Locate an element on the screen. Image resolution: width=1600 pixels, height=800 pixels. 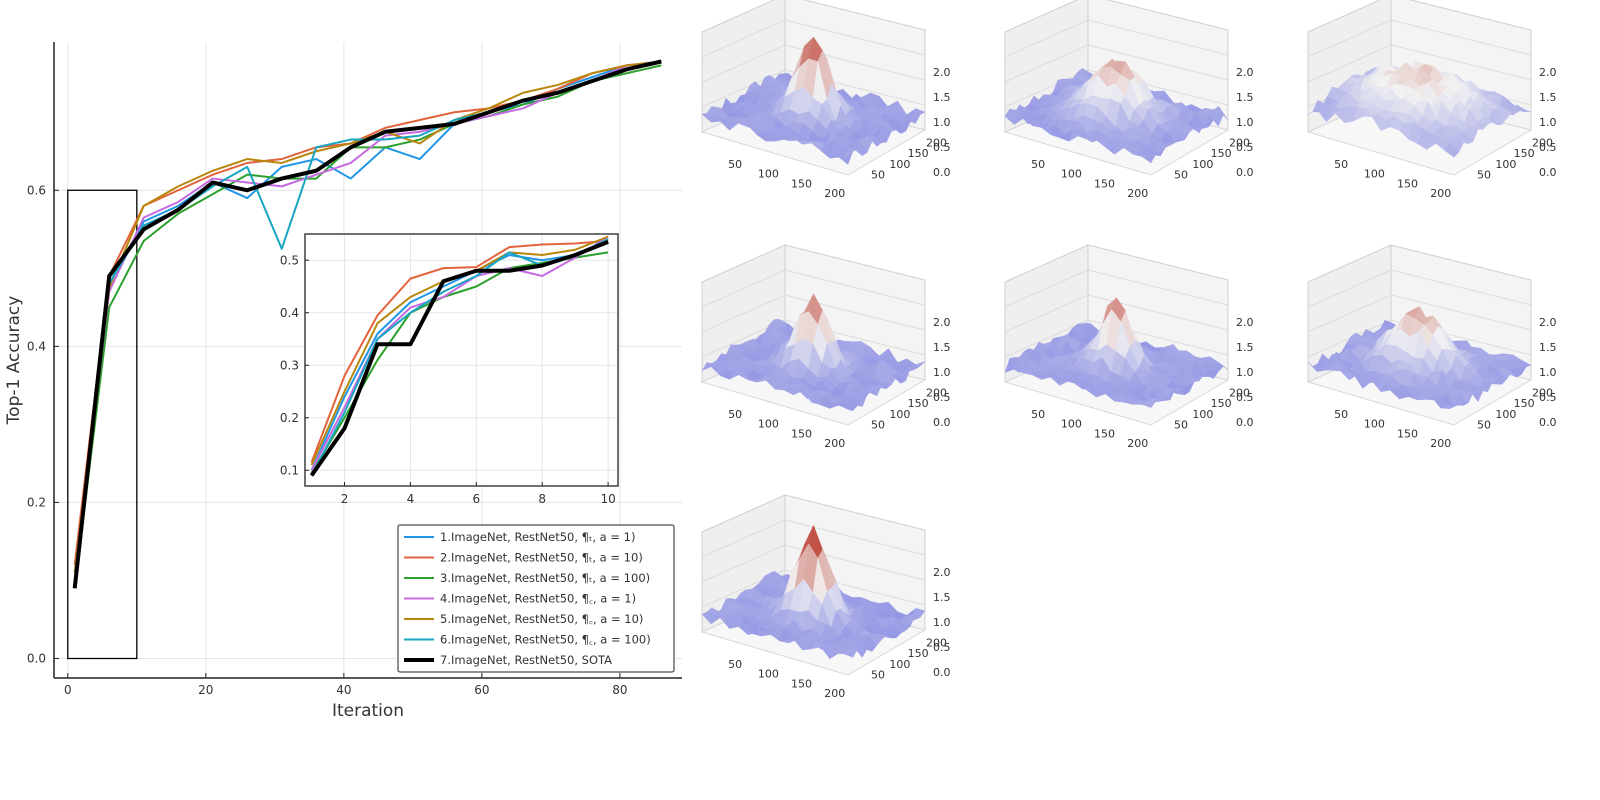
y-axis-label: Top-1 Accuracy is located at coordinates (14, 361).